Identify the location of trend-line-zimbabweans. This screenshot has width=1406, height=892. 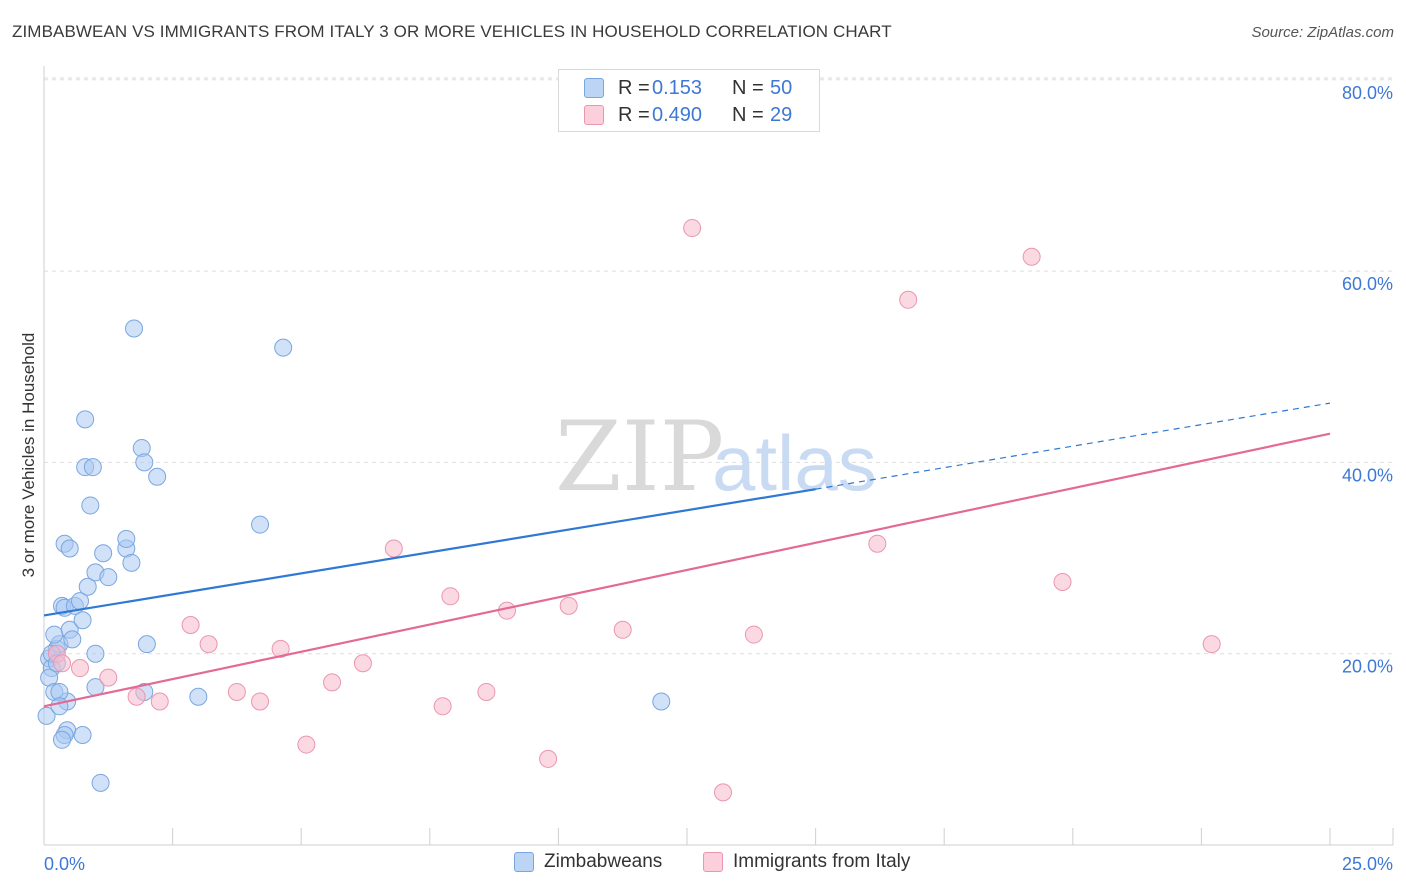
(429, 552).